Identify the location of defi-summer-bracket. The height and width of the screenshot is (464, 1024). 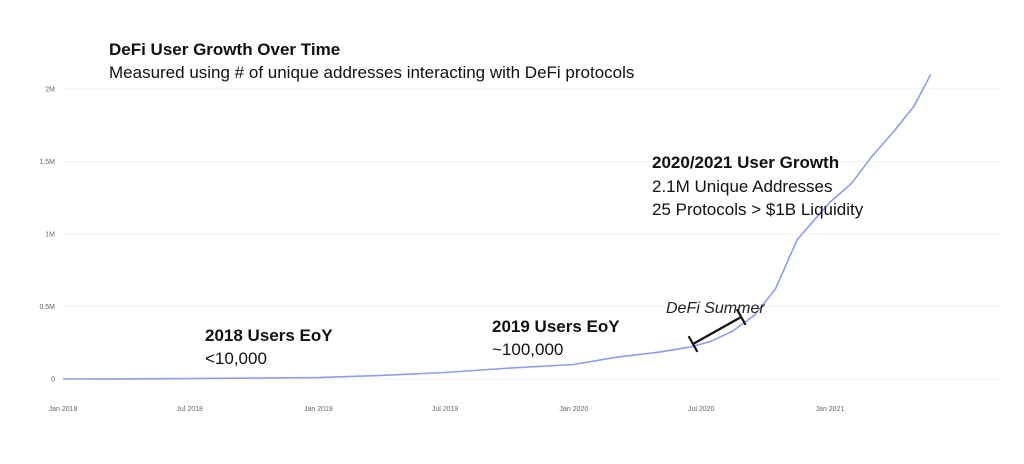
(717, 330).